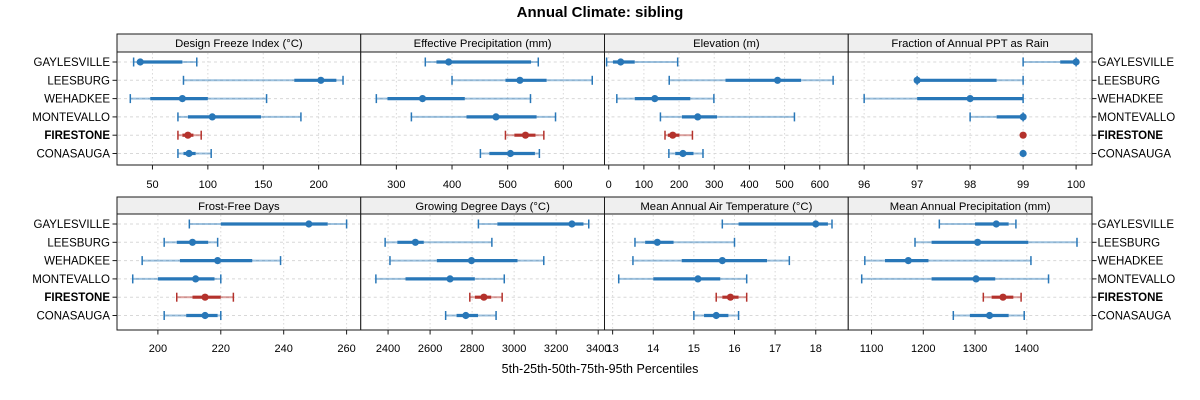 Image resolution: width=1200 pixels, height=400 pixels. I want to click on x-axis-tick-label: 1400, so click(1027, 349).